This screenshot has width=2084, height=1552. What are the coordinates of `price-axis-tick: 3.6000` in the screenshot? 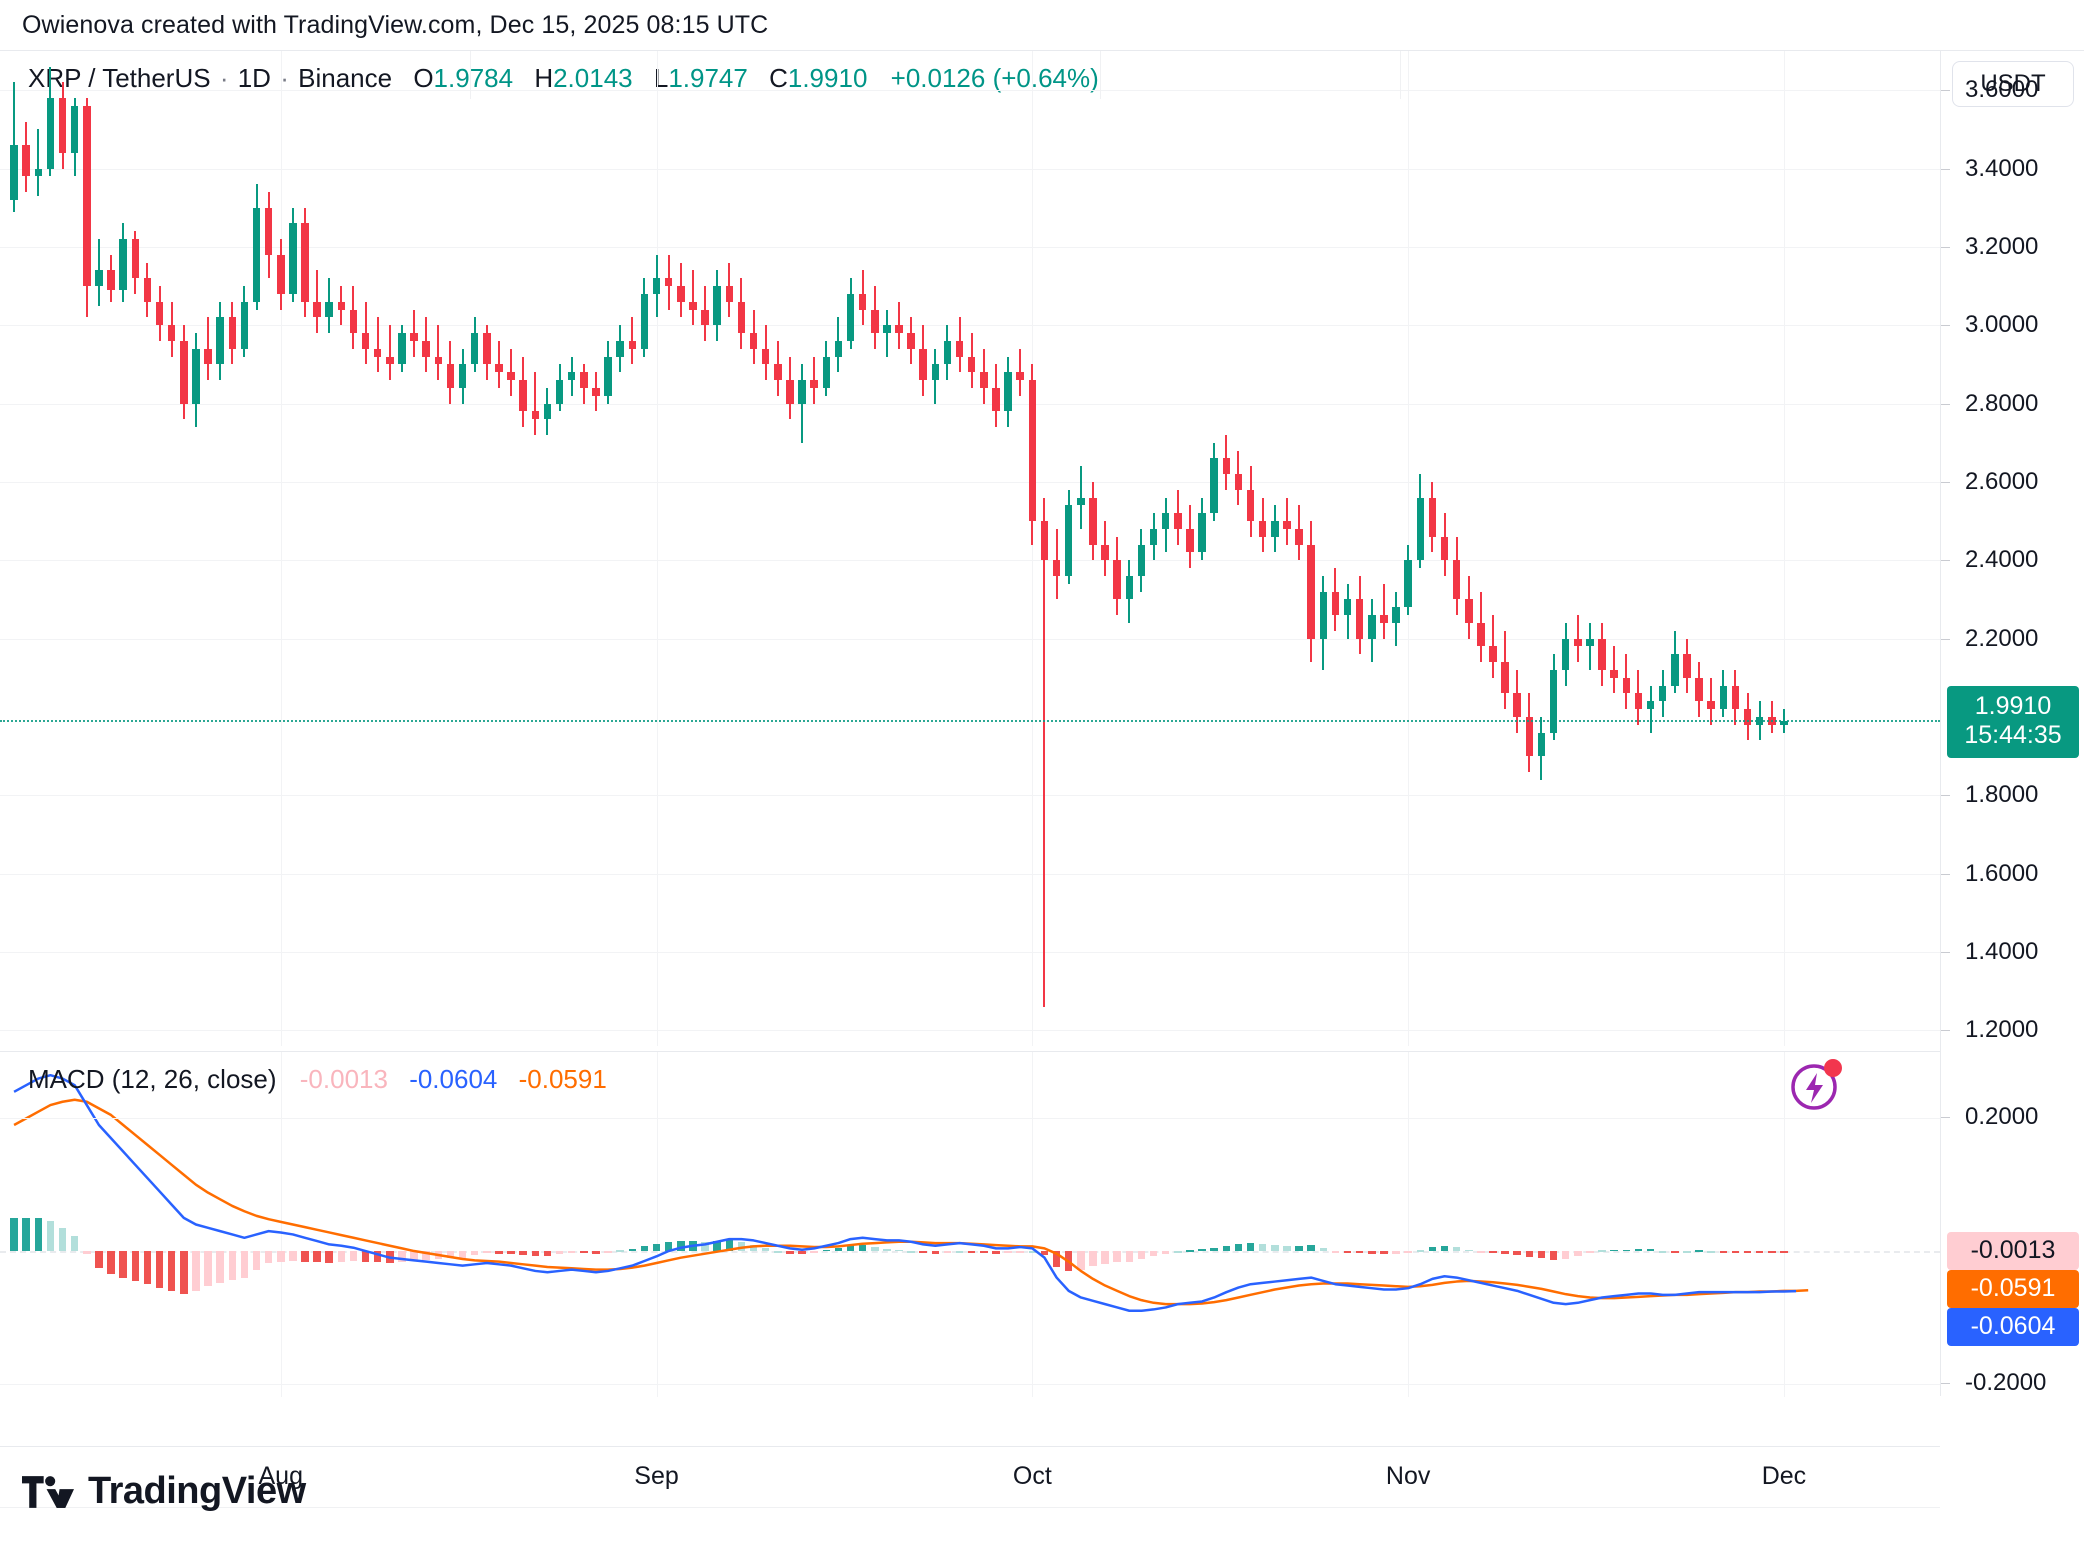 It's located at (2002, 90).